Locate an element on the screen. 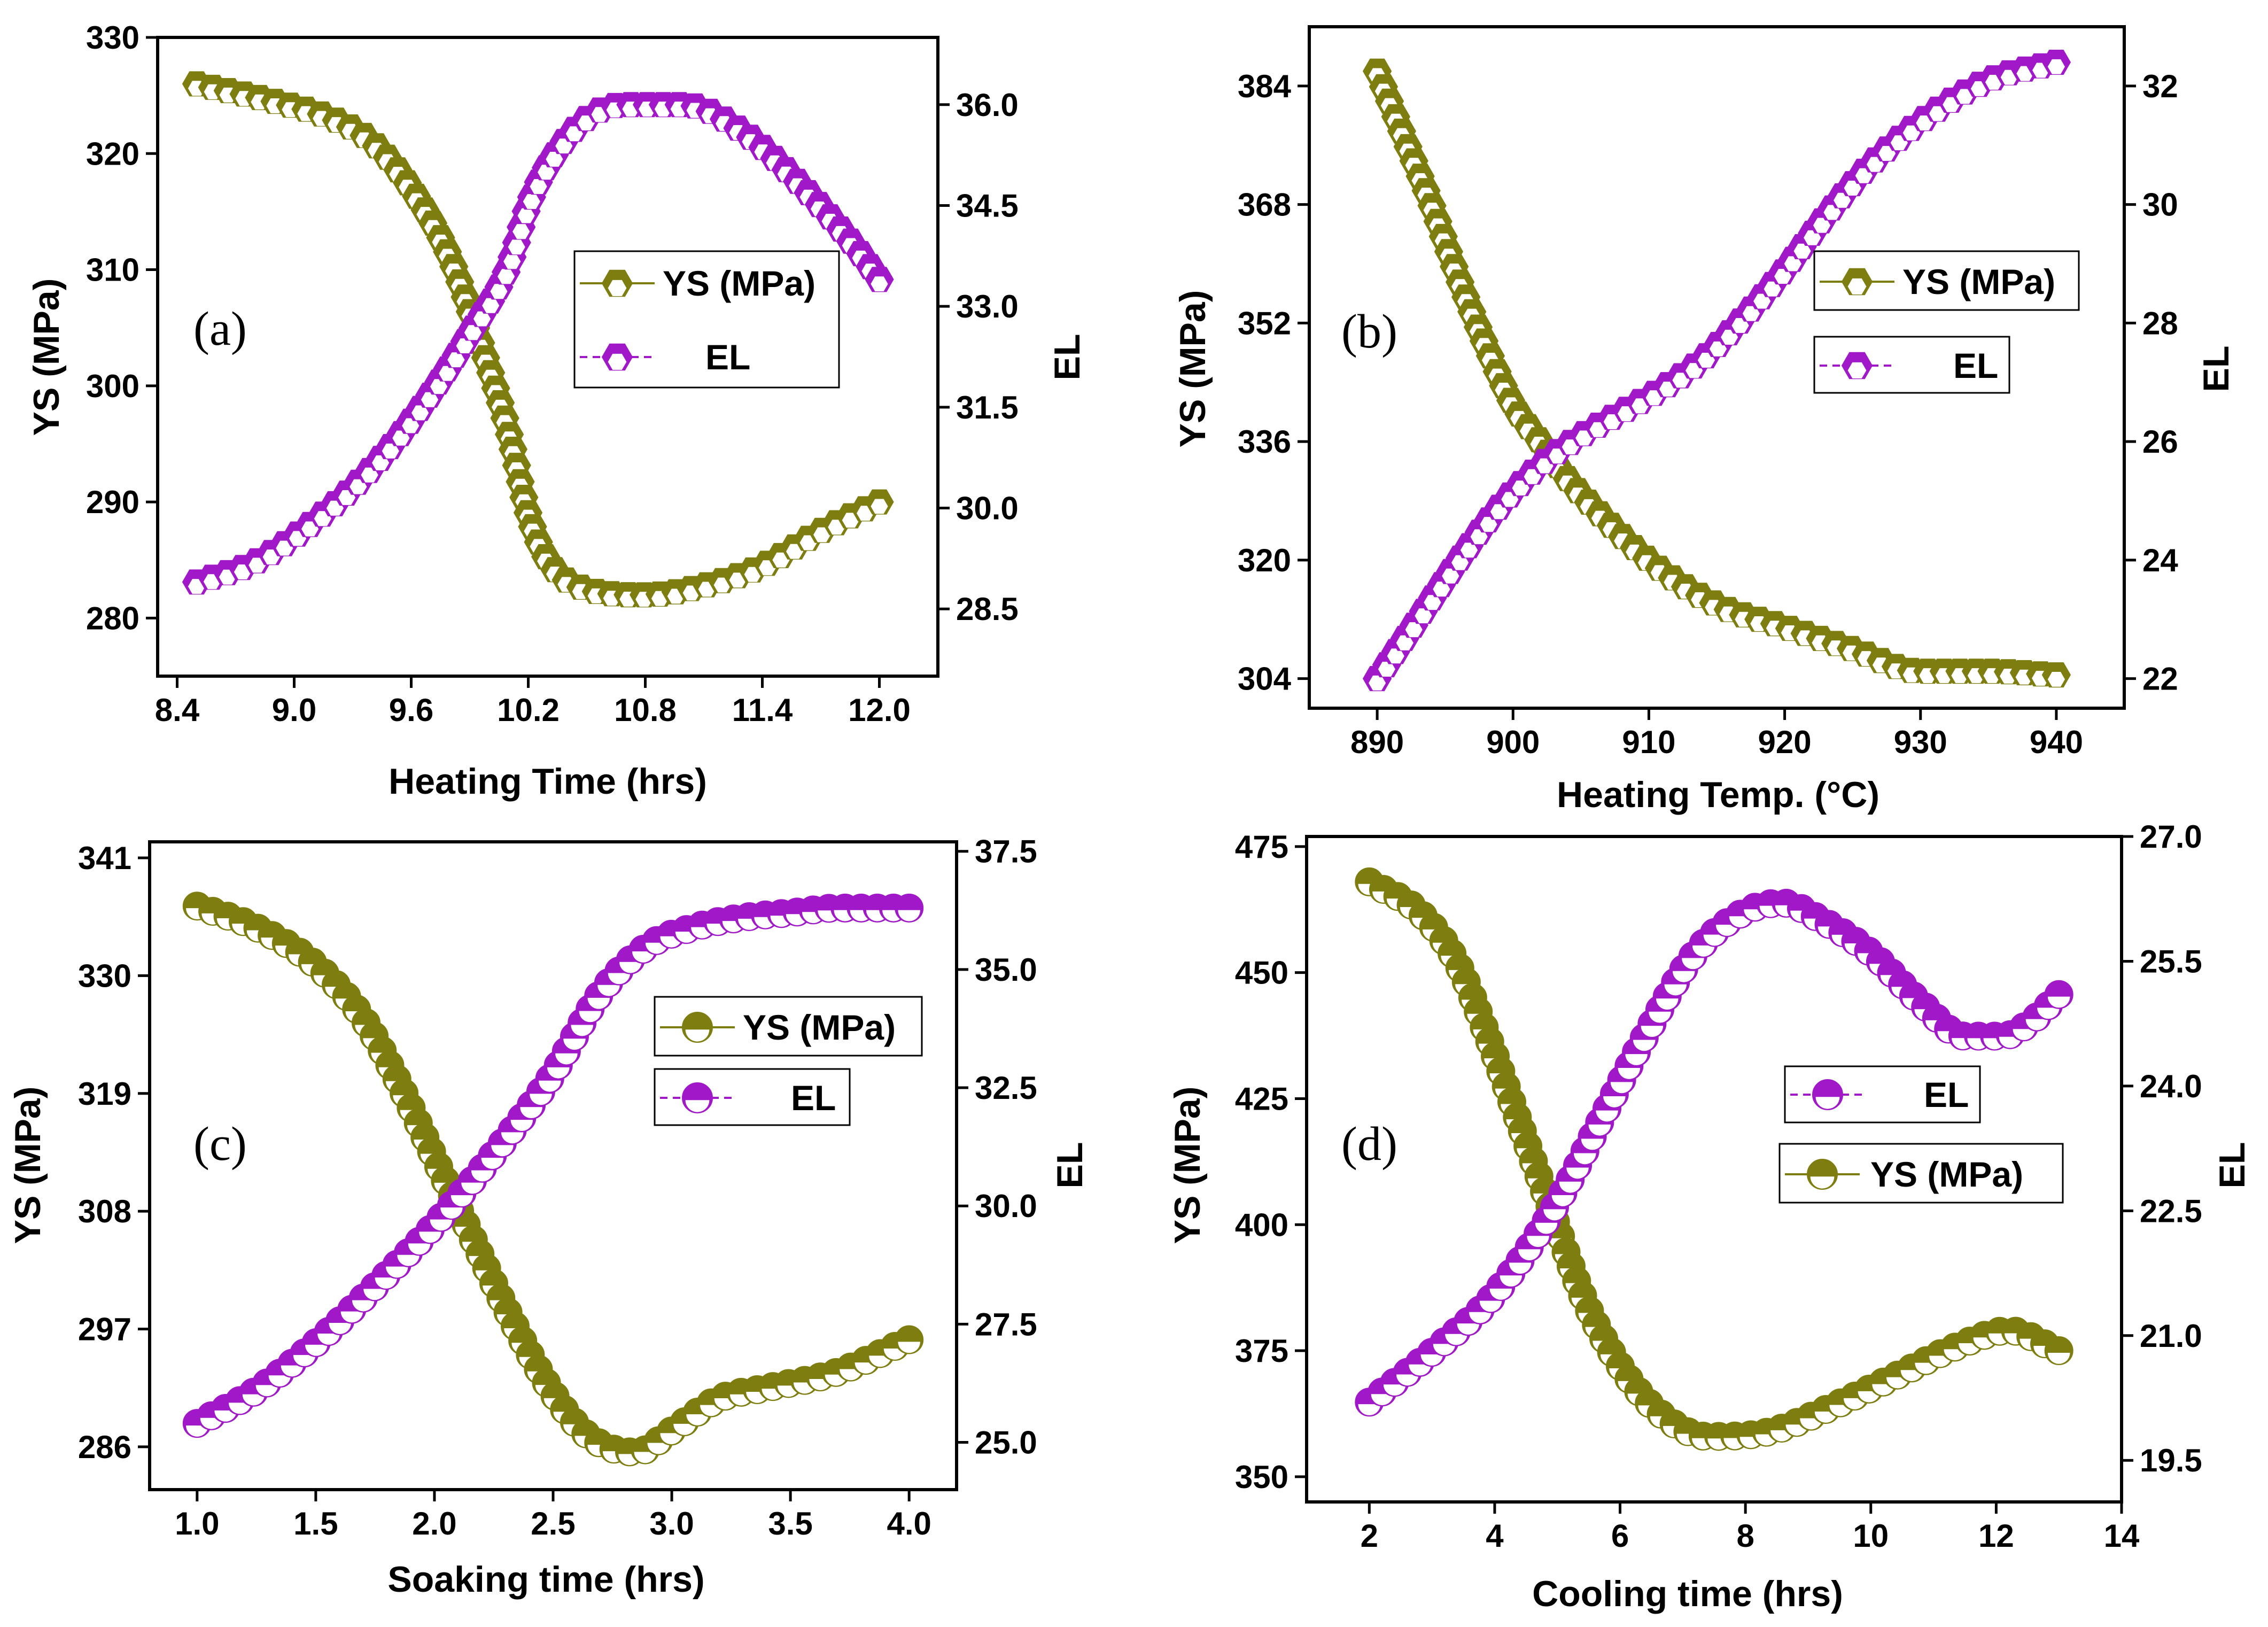 The width and height of the screenshot is (2268, 1627). x-tick-label: 9.6 is located at coordinates (411, 710).